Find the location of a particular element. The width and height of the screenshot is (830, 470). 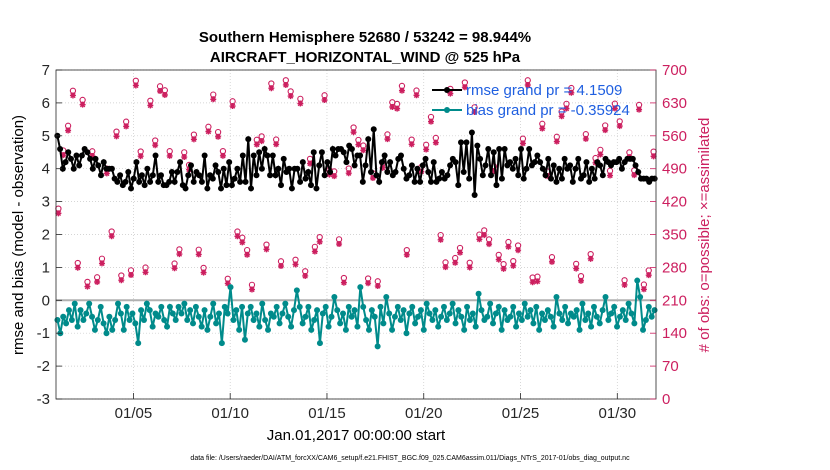

y-right-tick-label: 490 is located at coordinates (674, 169).